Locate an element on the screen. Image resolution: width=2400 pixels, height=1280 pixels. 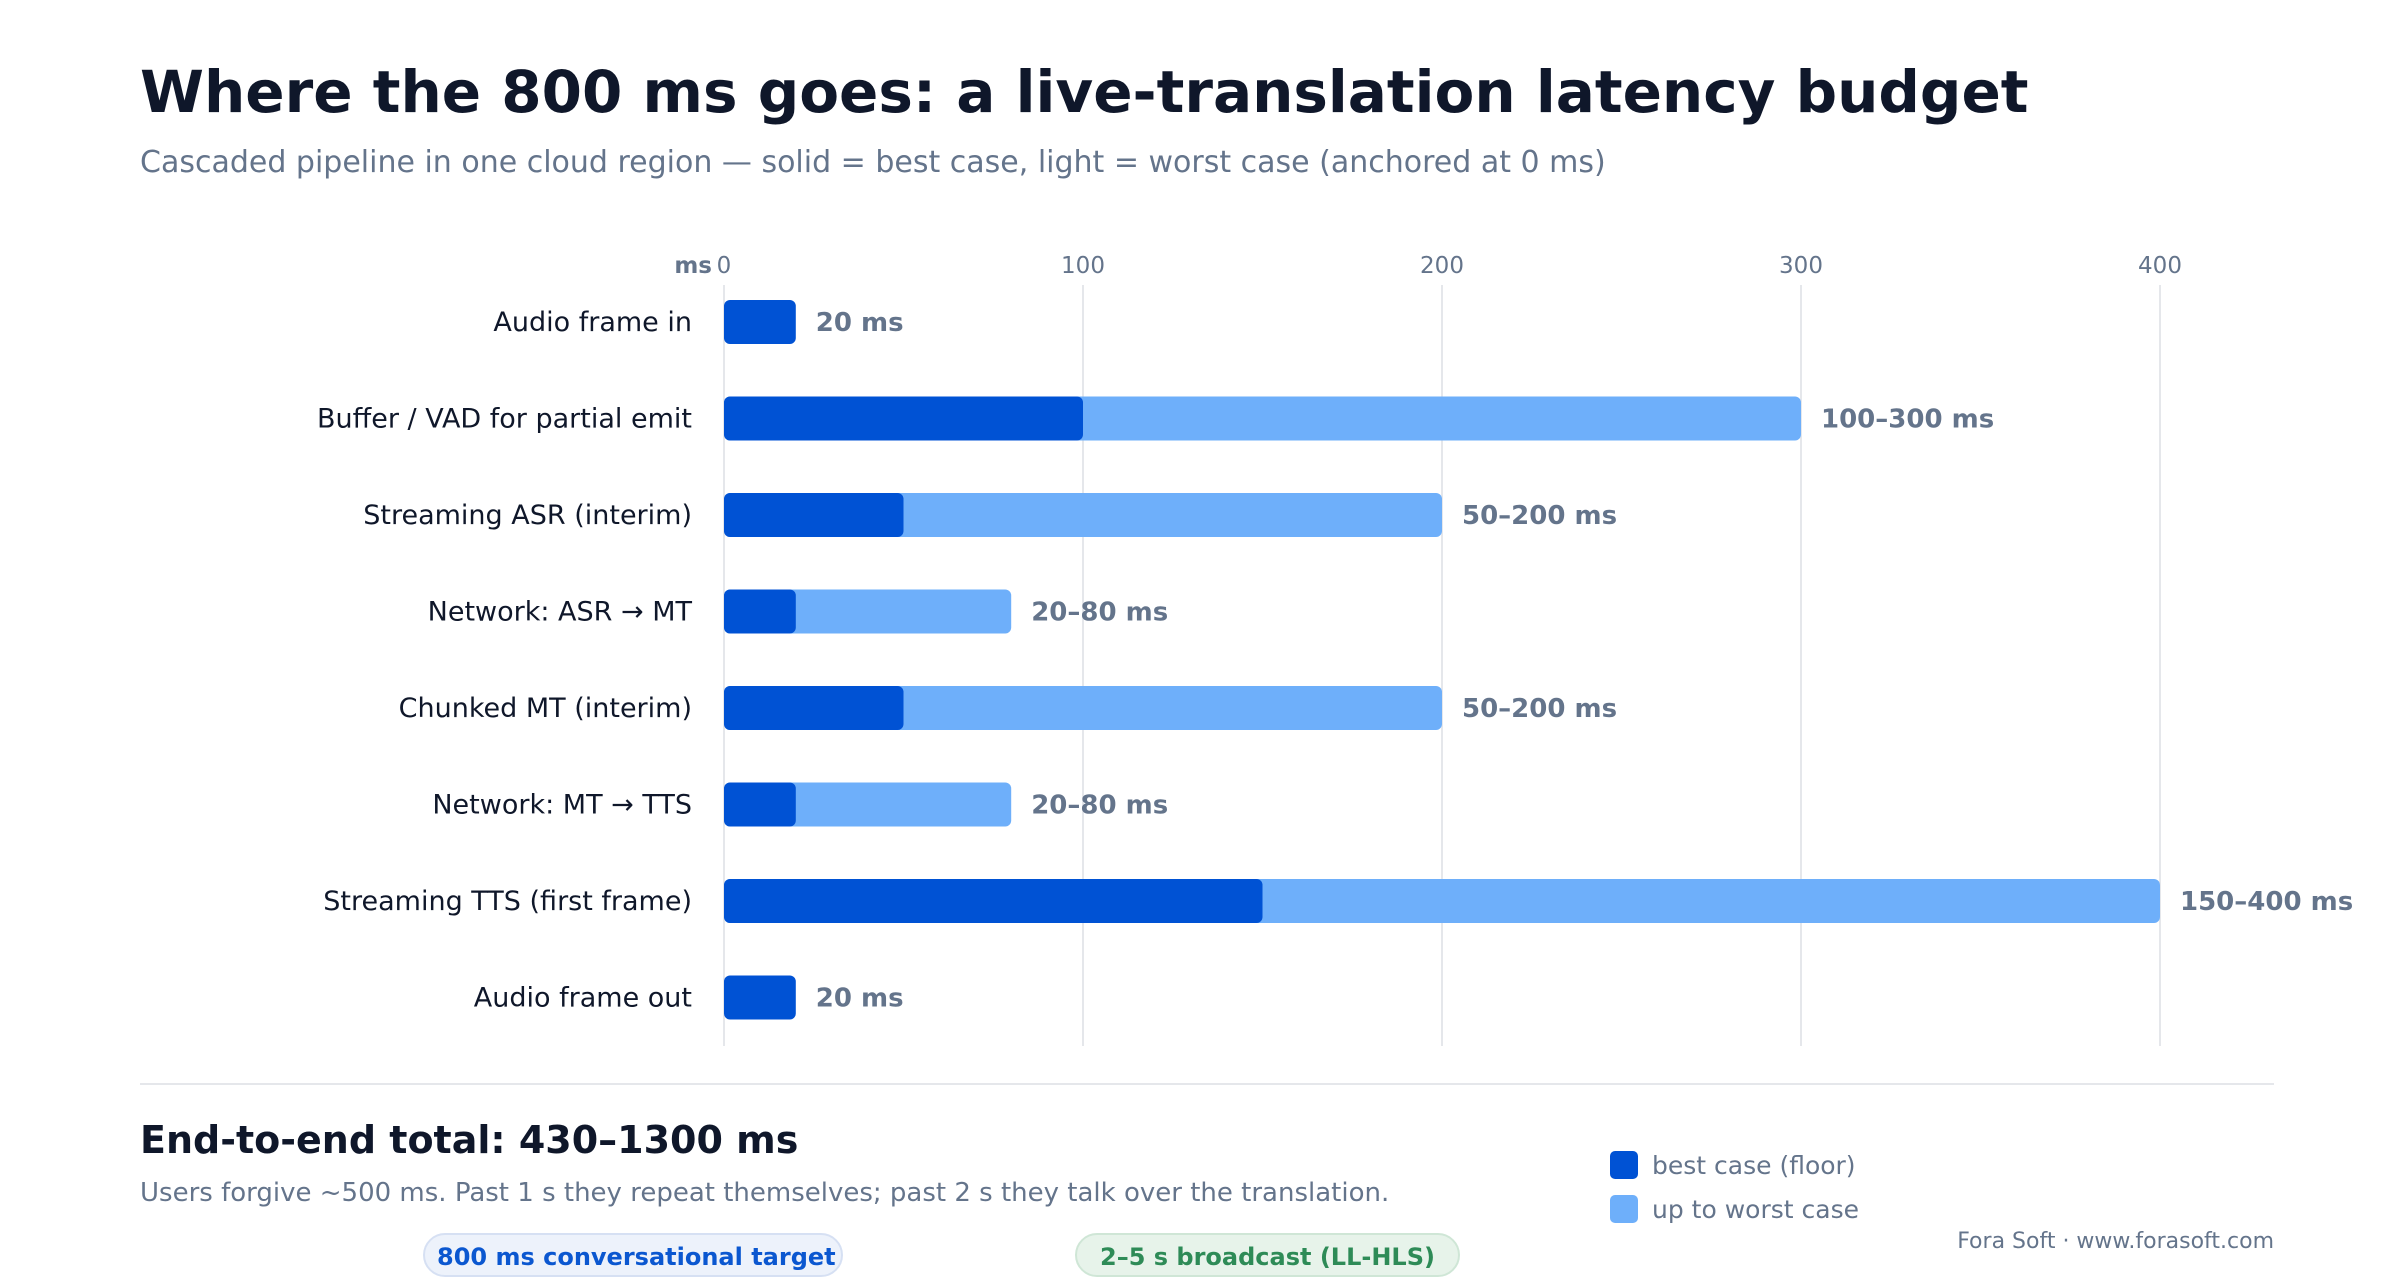
legend: best case (floor) up to worst case is located at coordinates (1734, 1187).